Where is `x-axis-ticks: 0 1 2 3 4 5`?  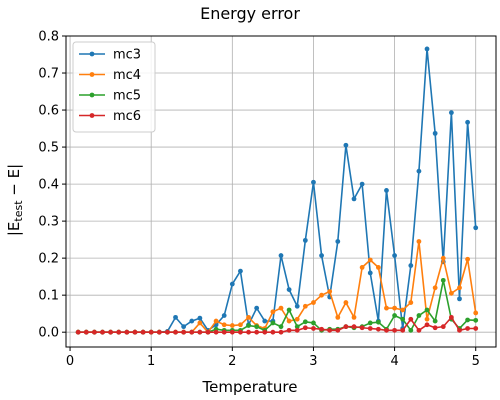
x-axis-ticks: 0 1 2 3 4 5 is located at coordinates (273, 358).